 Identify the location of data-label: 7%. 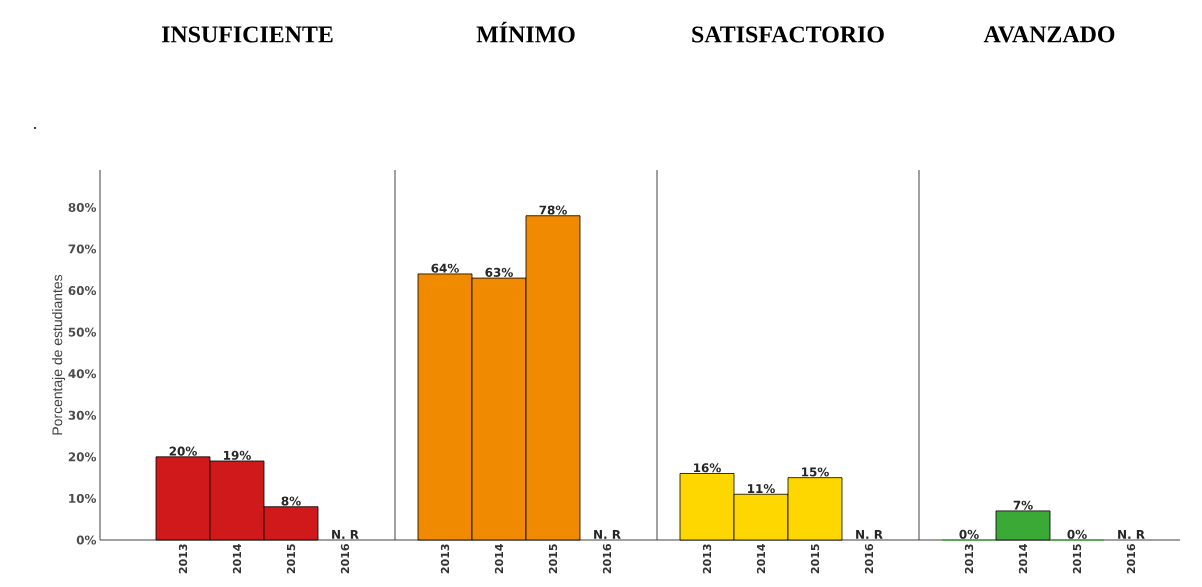
(1023, 505).